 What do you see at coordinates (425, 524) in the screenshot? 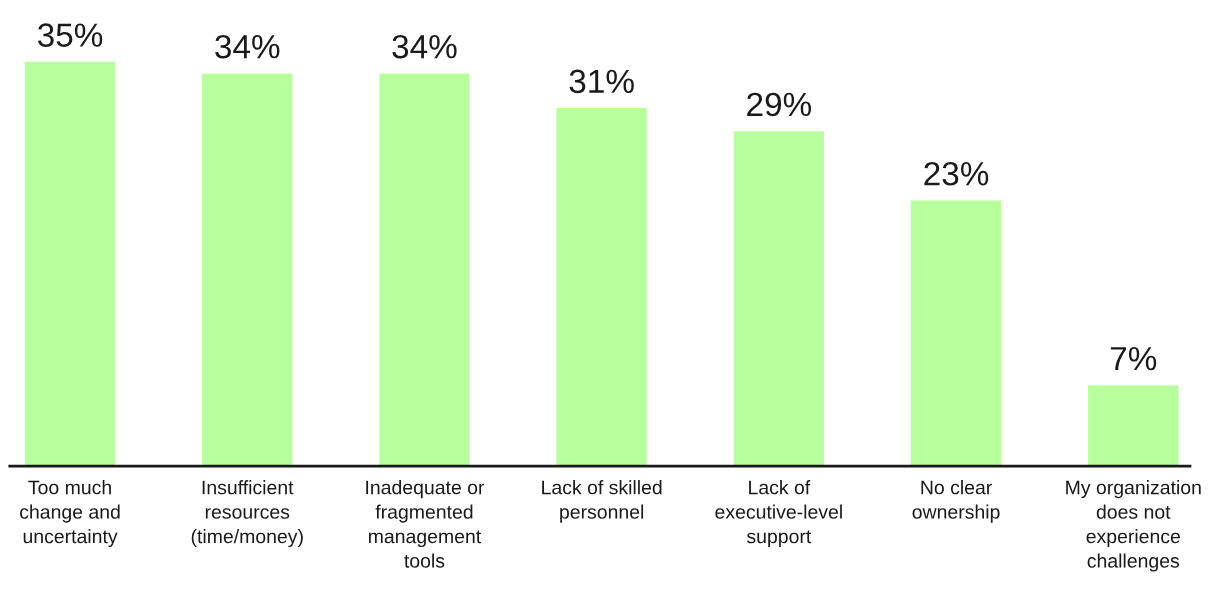
I see `x-tick-label: Inadequate or fragmented management tools` at bounding box center [425, 524].